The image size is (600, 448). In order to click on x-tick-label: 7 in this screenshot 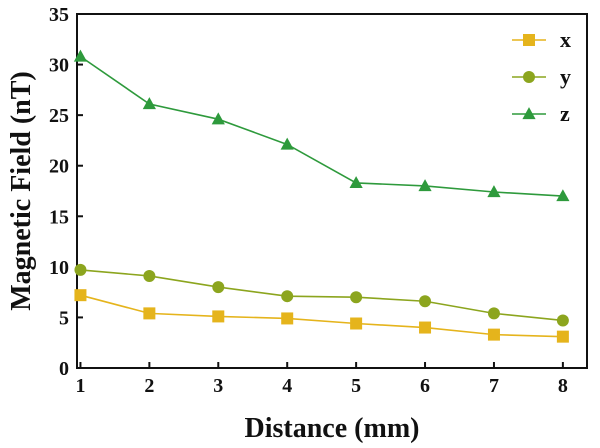, I will do `click(494, 386)`.